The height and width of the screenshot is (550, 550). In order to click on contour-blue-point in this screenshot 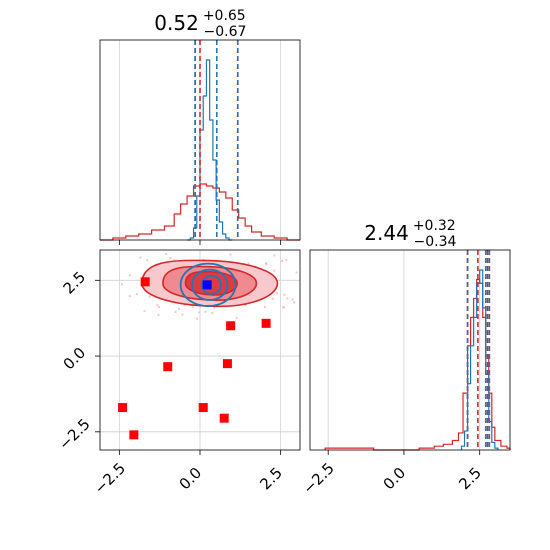, I will do `click(207, 285)`.